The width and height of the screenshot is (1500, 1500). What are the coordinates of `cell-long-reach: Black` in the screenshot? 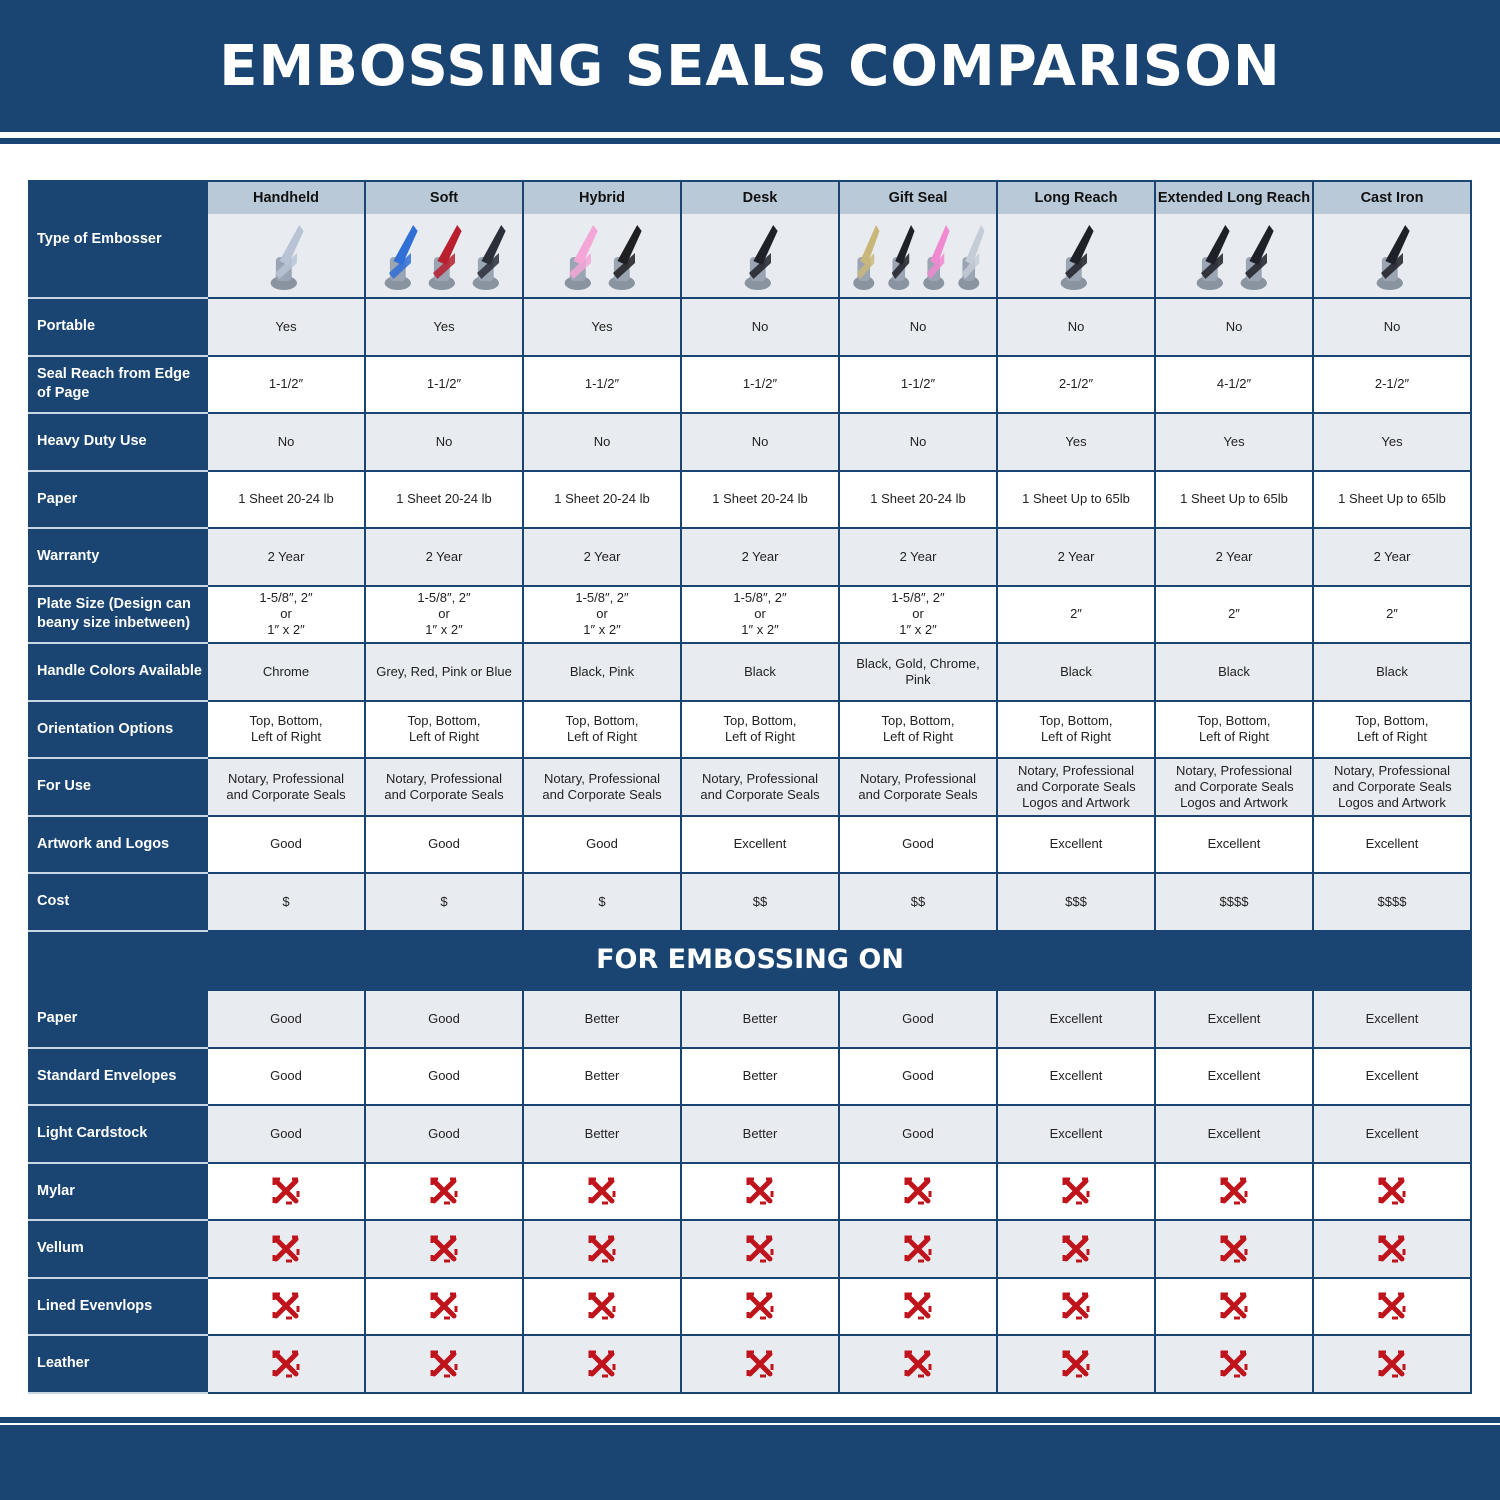 It's located at (1076, 672).